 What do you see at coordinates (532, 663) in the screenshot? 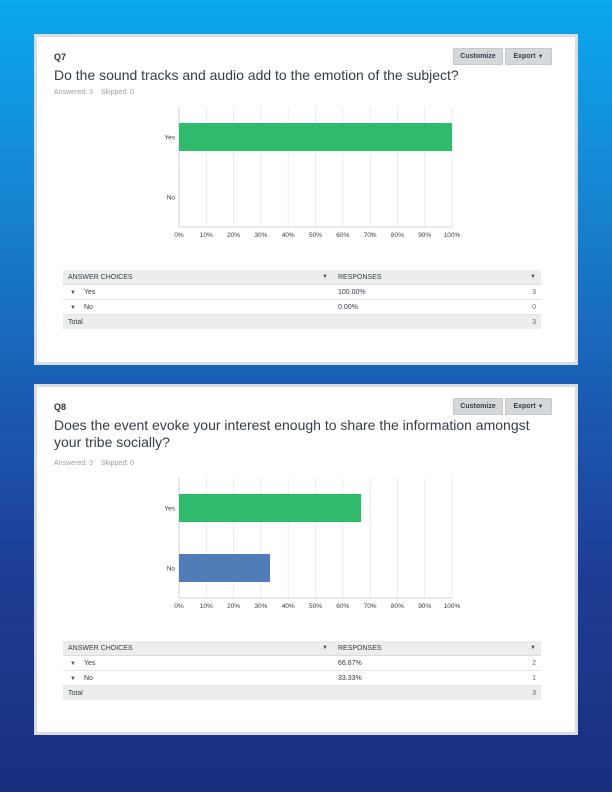
I see `count-cell: 2` at bounding box center [532, 663].